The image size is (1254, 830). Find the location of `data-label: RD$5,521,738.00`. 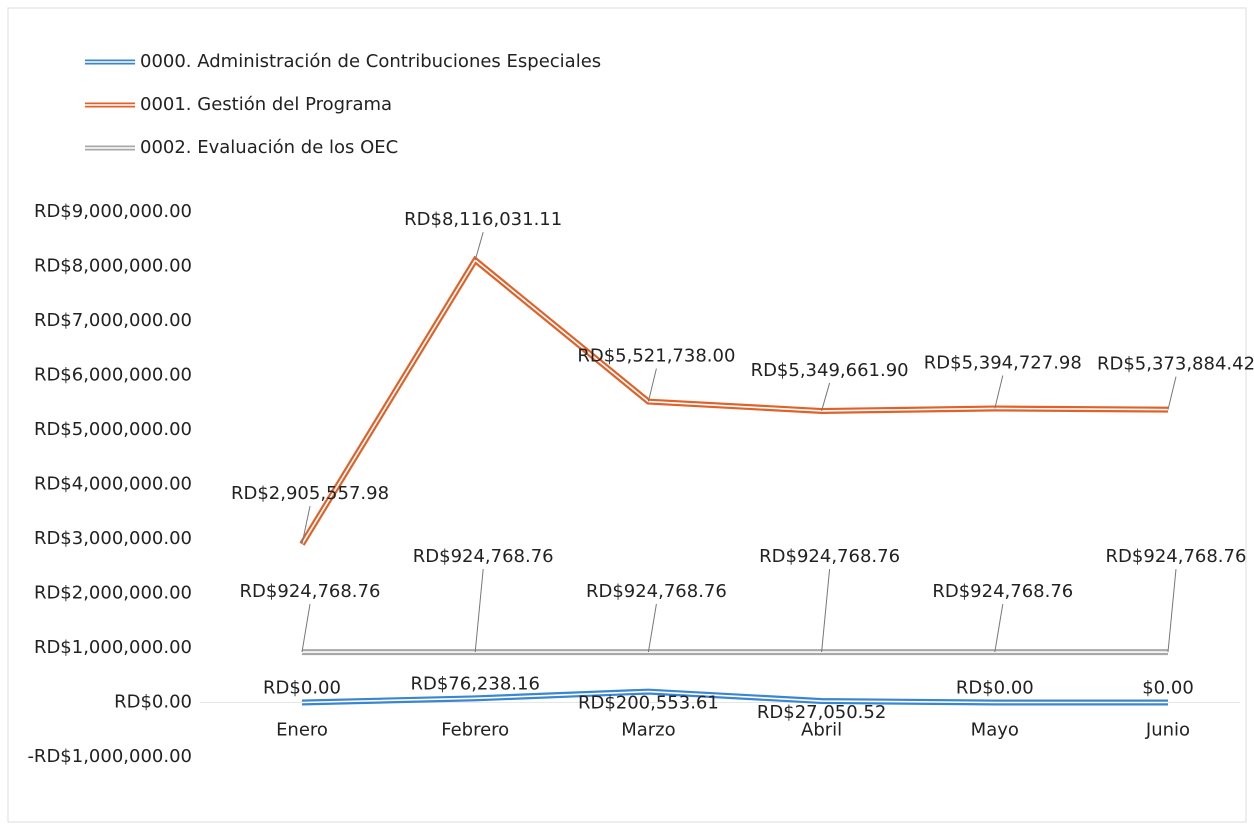

data-label: RD$5,521,738.00 is located at coordinates (656, 356).